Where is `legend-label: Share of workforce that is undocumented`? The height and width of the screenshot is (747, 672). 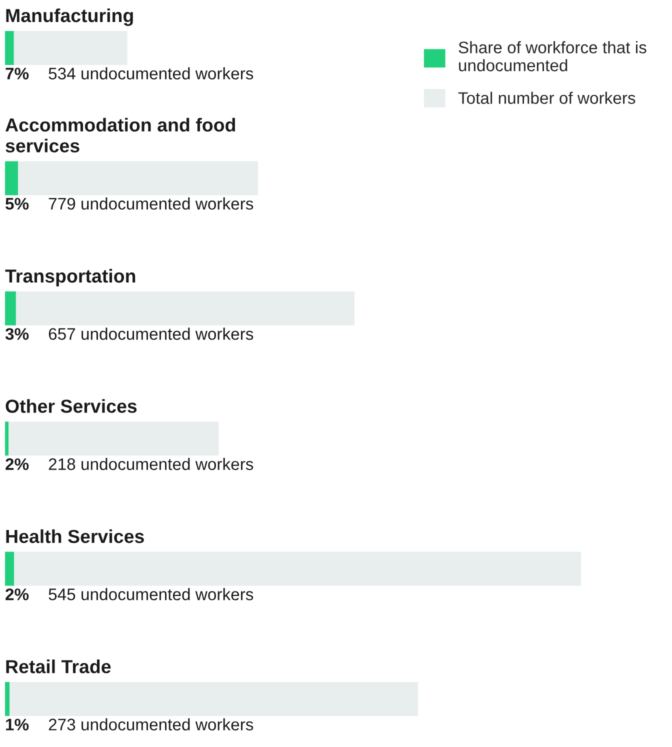
legend-label: Share of workforce that is undocumented is located at coordinates (552, 56).